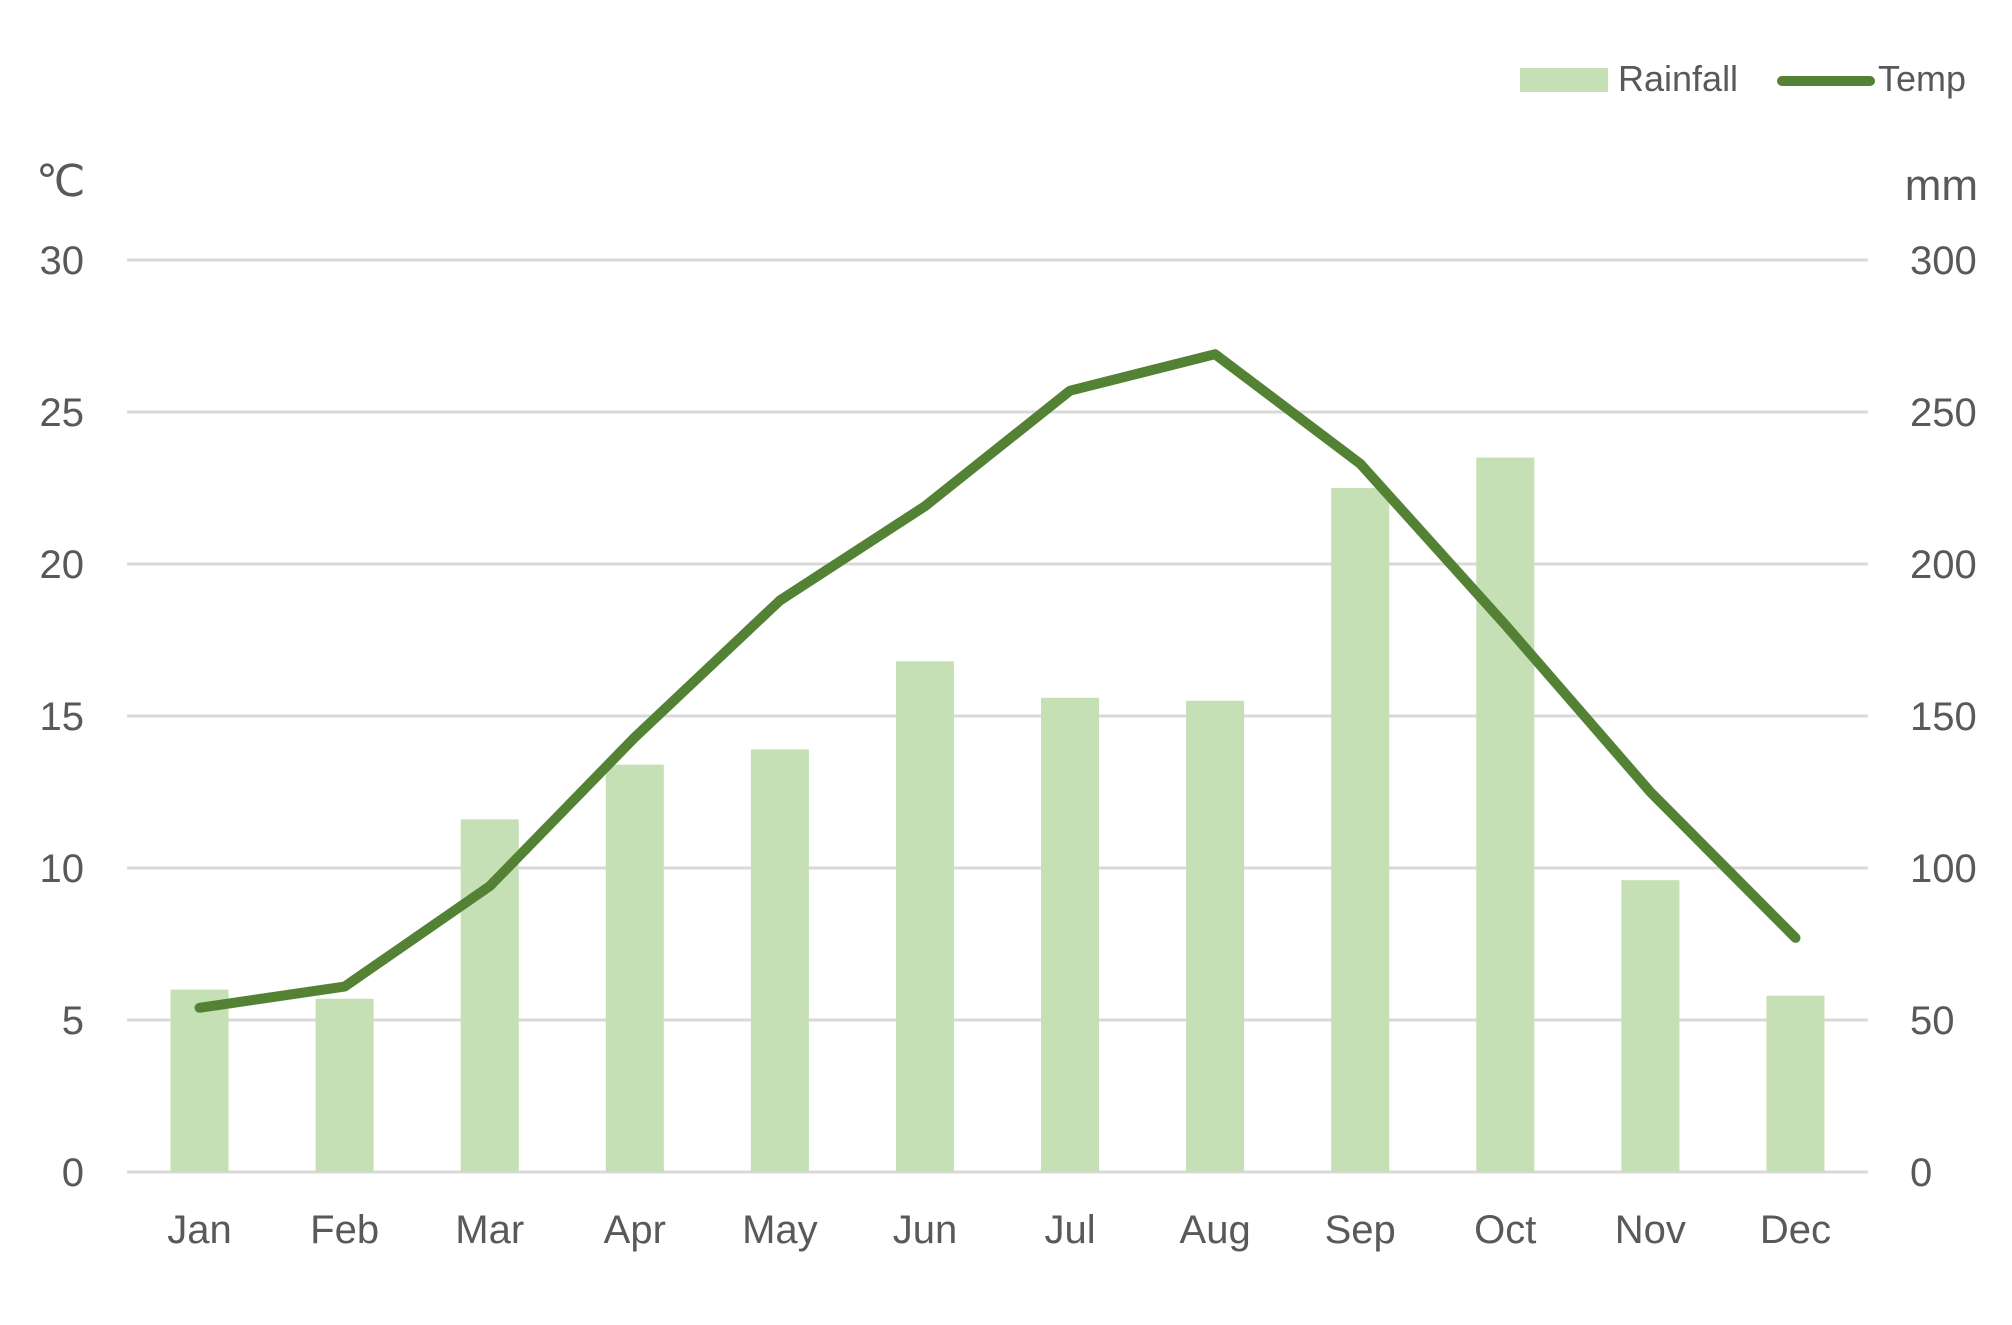  Describe the element at coordinates (60, 181) in the screenshot. I see `left-axis-unit: ℃` at that location.